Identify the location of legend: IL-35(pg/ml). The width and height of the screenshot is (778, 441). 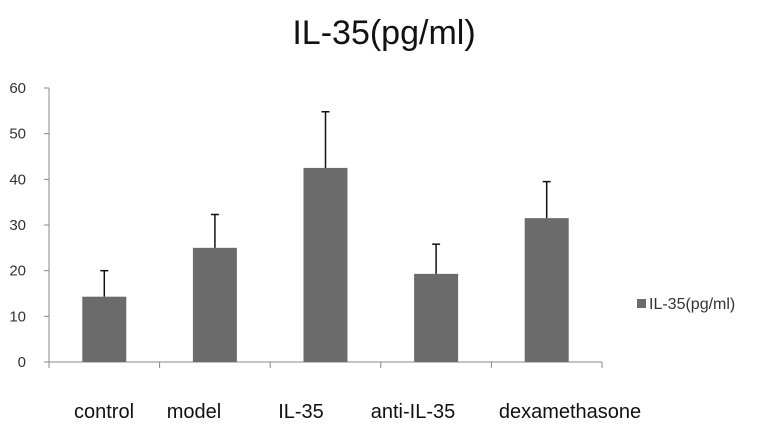
(686, 304).